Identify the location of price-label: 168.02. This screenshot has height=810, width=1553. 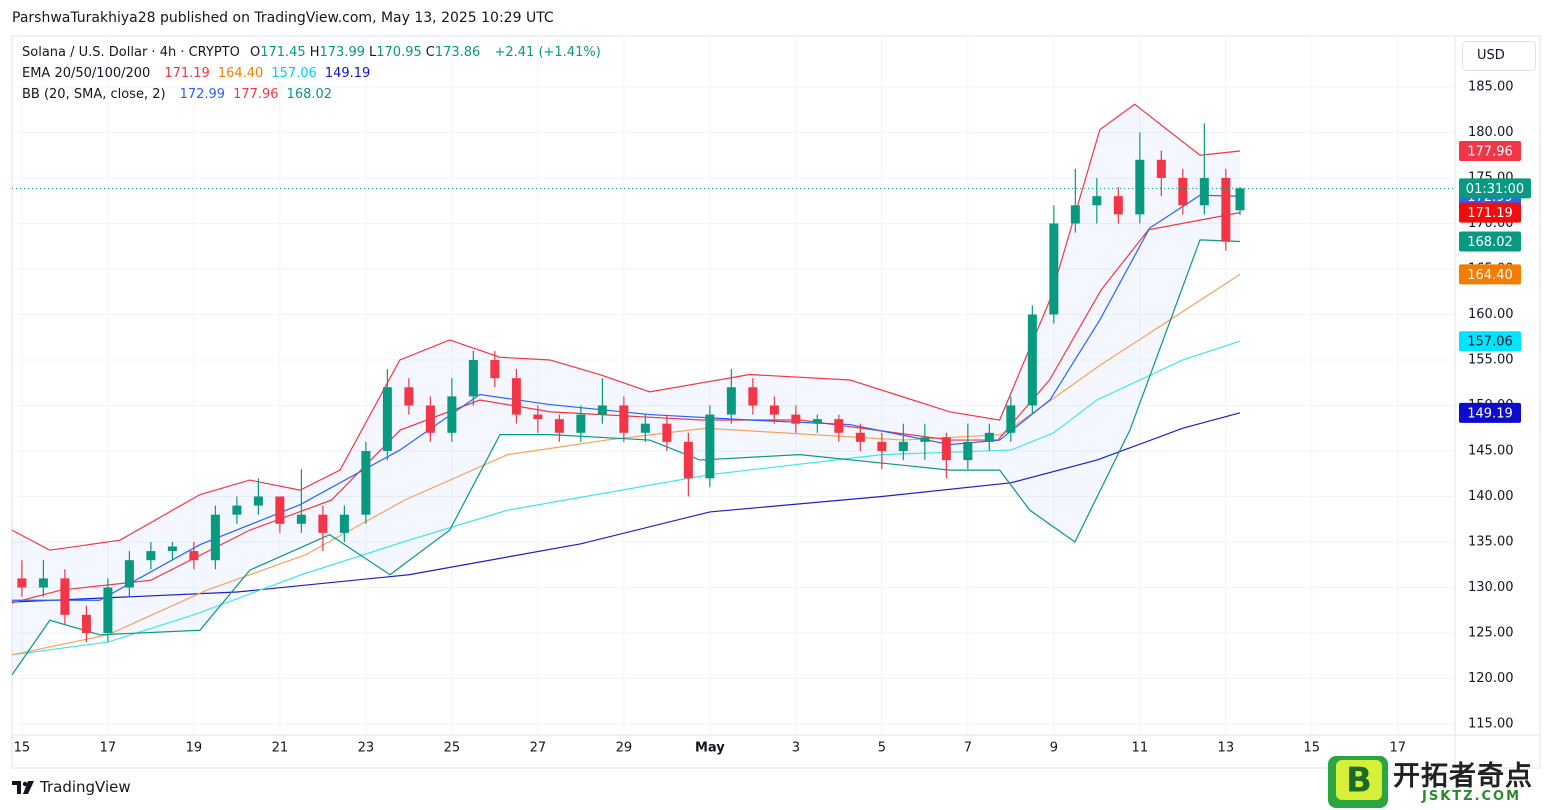
(1490, 242).